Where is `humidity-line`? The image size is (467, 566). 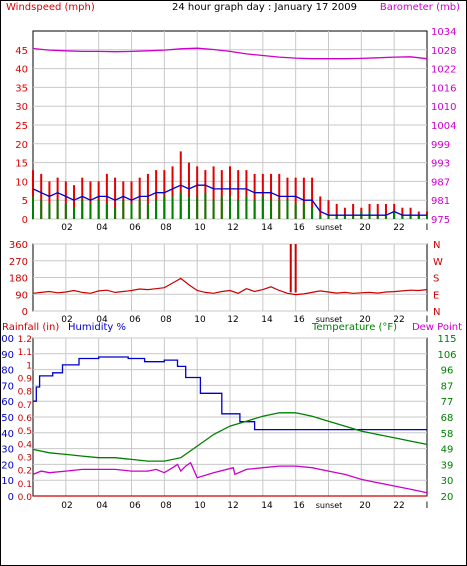
humidity-line is located at coordinates (230, 393).